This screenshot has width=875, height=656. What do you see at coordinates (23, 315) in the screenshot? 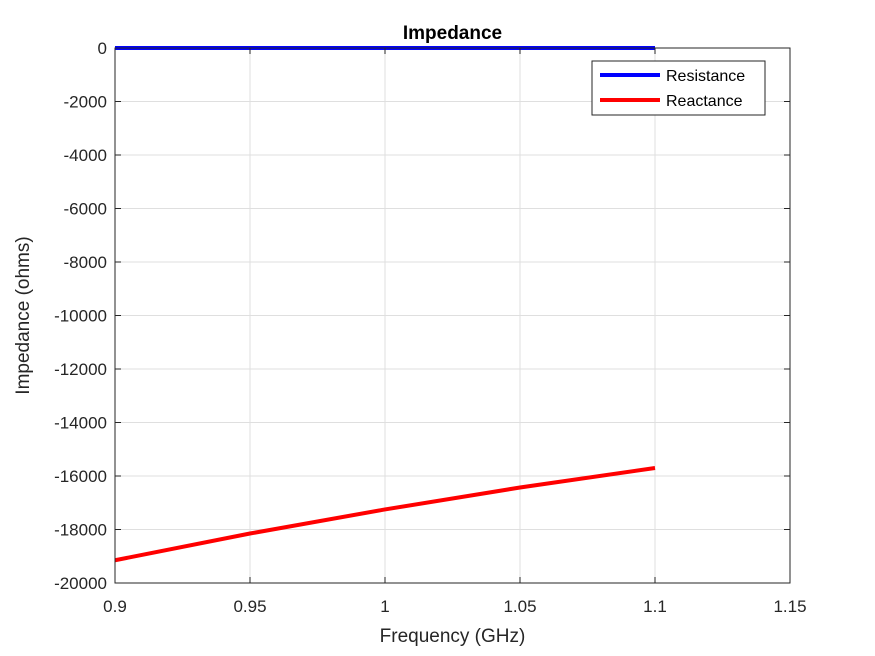
I see `y-axis-title: Impedance (ohms)` at bounding box center [23, 315].